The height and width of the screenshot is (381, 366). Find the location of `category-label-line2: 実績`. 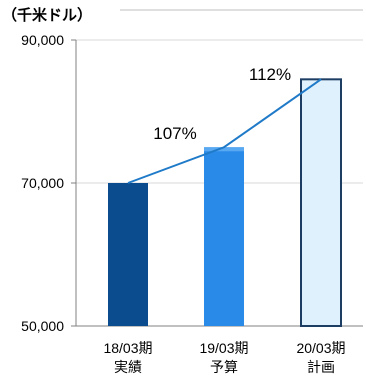

category-label-line2: 実績 is located at coordinates (128, 367).